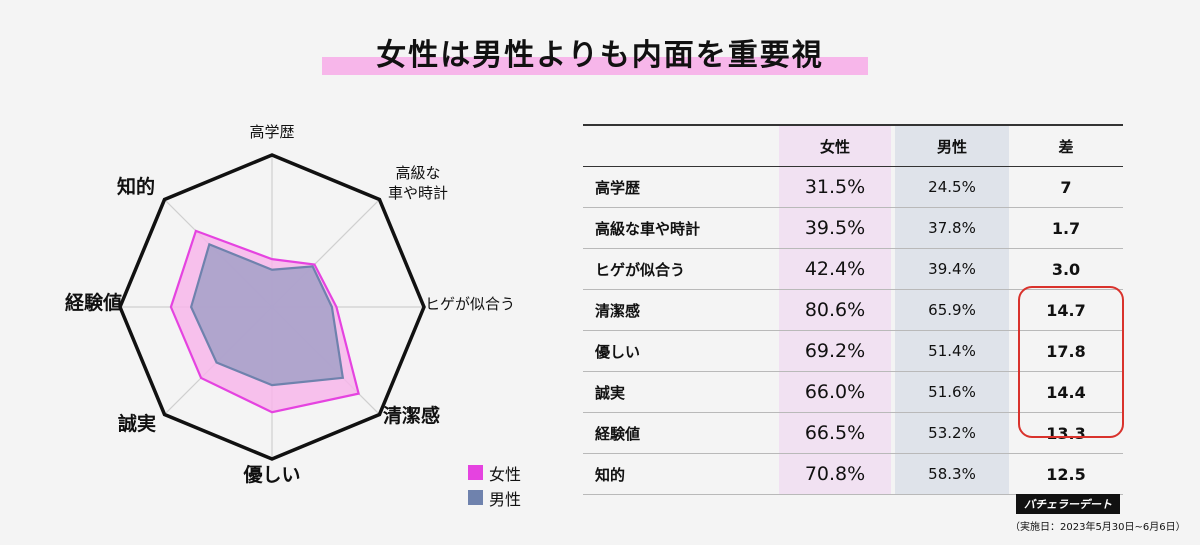  I want to click on table-row: 高級な車や時計 39.5% 37.8% 1.7, so click(853, 228).